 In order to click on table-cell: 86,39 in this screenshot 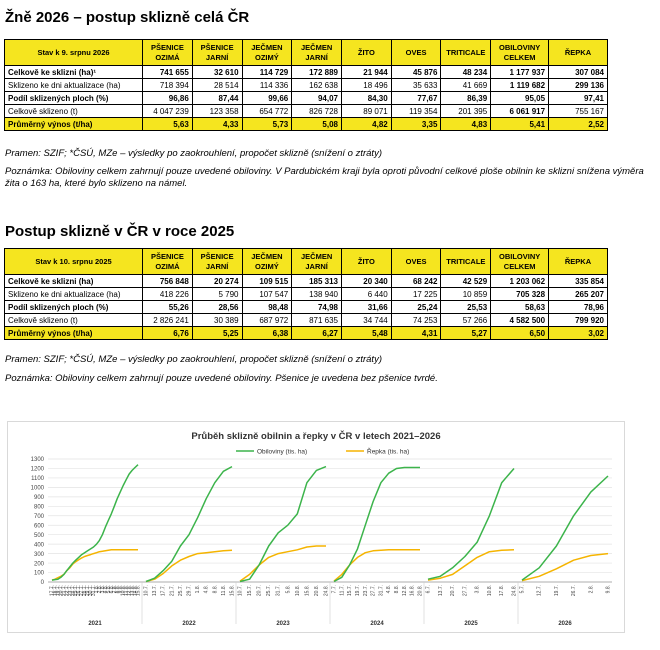, I will do `click(466, 98)`.